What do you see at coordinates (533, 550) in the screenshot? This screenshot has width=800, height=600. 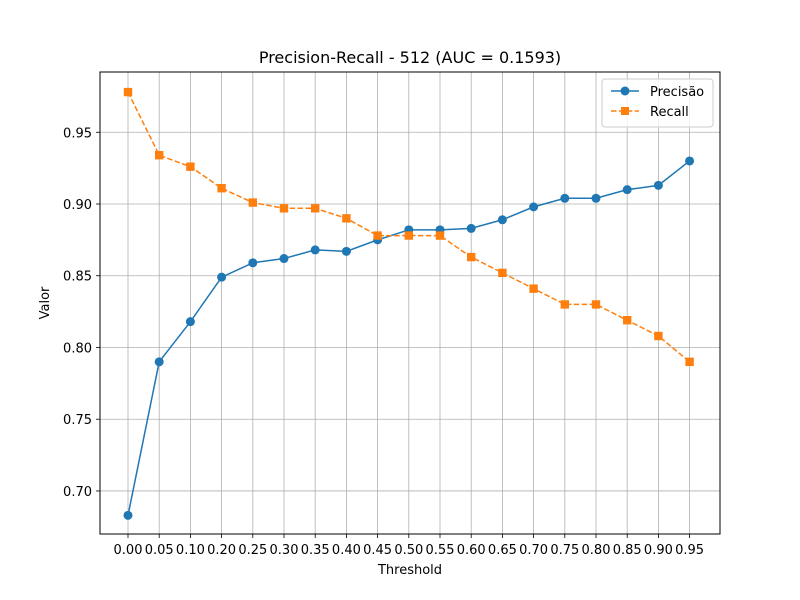 I see `x-tick-label: 0.70` at bounding box center [533, 550].